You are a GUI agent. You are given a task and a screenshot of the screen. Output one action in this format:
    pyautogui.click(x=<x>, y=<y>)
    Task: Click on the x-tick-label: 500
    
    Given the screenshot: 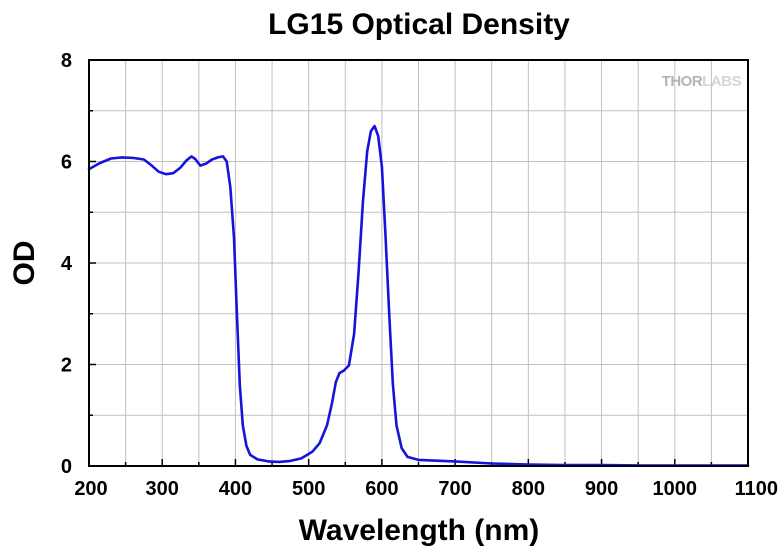 What is the action you would take?
    pyautogui.click(x=308, y=489)
    